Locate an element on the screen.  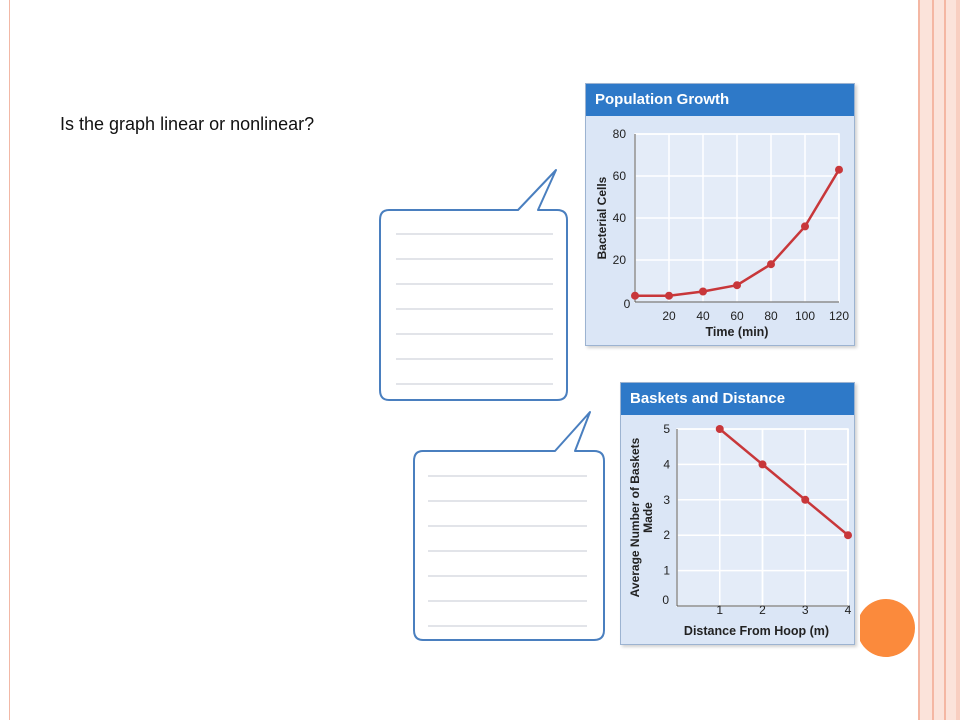
y-tick-label: 0 is located at coordinates (665, 600).